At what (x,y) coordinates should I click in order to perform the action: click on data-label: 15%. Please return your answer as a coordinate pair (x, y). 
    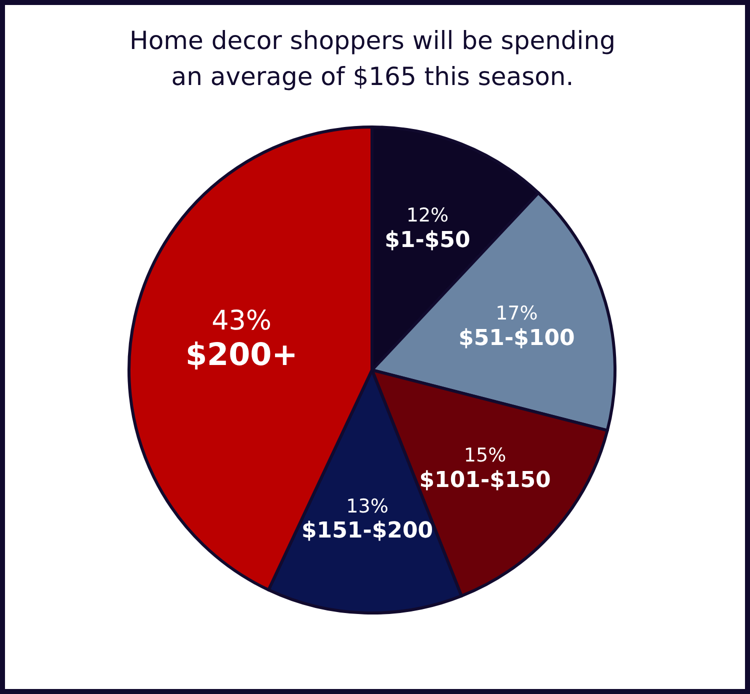
    Looking at the image, I should click on (485, 455).